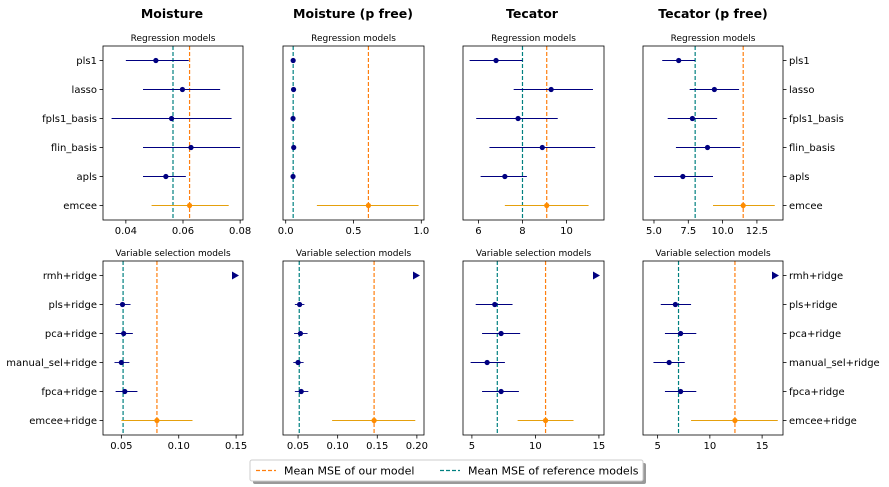 This screenshot has width=889, height=487. Describe the element at coordinates (84, 90) in the screenshot. I see `y-tick-label: lasso` at that location.